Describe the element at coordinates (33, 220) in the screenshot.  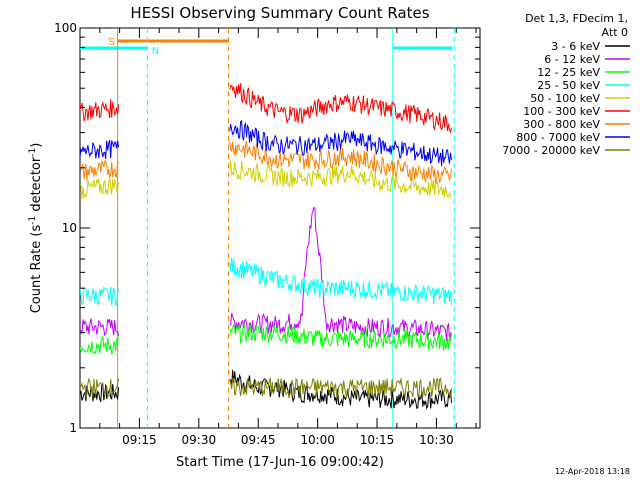
I see `y-axis-label-sup1: -1` at that location.